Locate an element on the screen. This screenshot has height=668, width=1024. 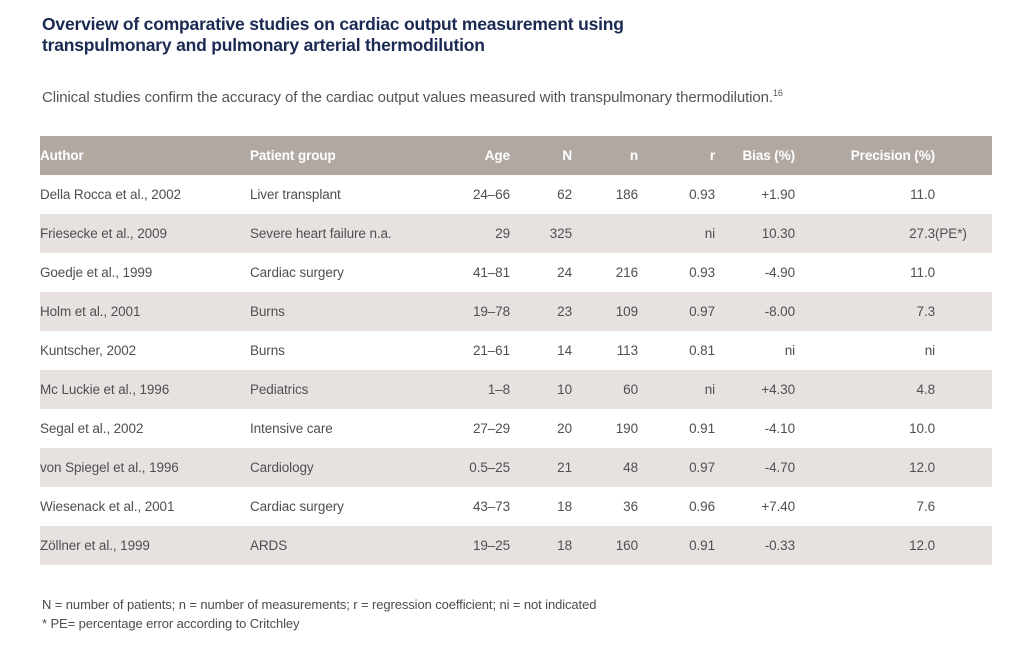
cell-bias: -0.33 is located at coordinates (779, 545).